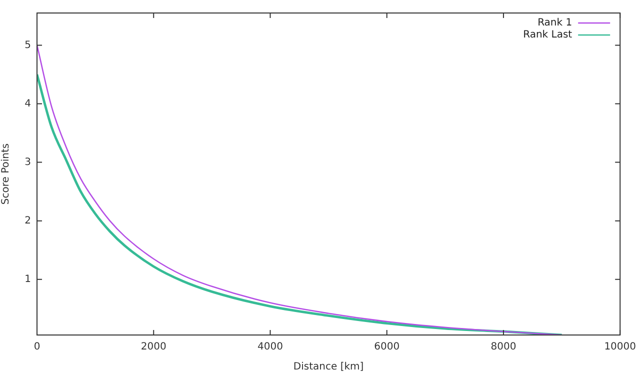 The width and height of the screenshot is (642, 373). Describe the element at coordinates (620, 347) in the screenshot. I see `x-tick-label: 10000` at that location.